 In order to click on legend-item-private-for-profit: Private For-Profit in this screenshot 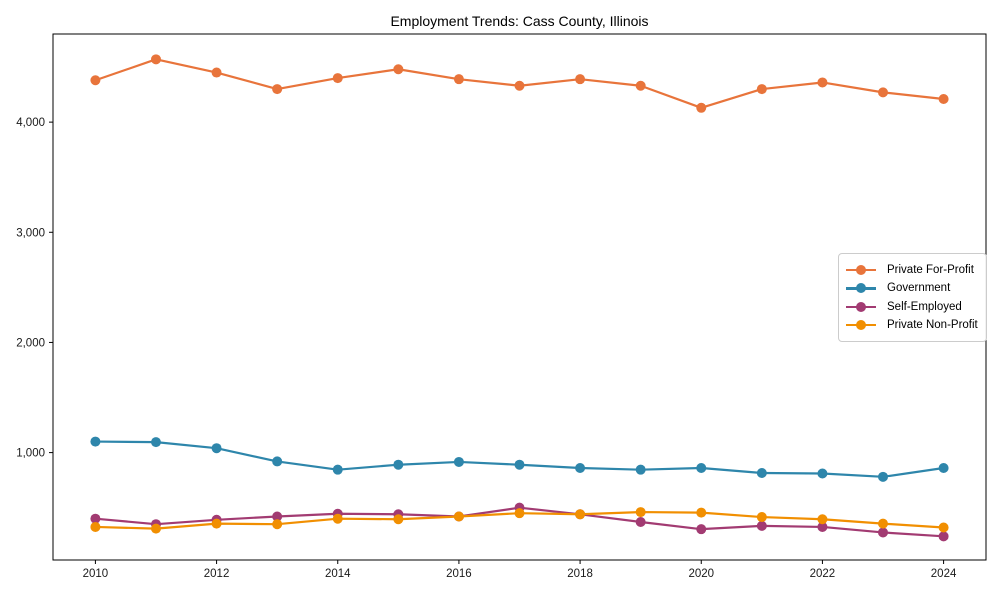, I will do `click(912, 270)`.